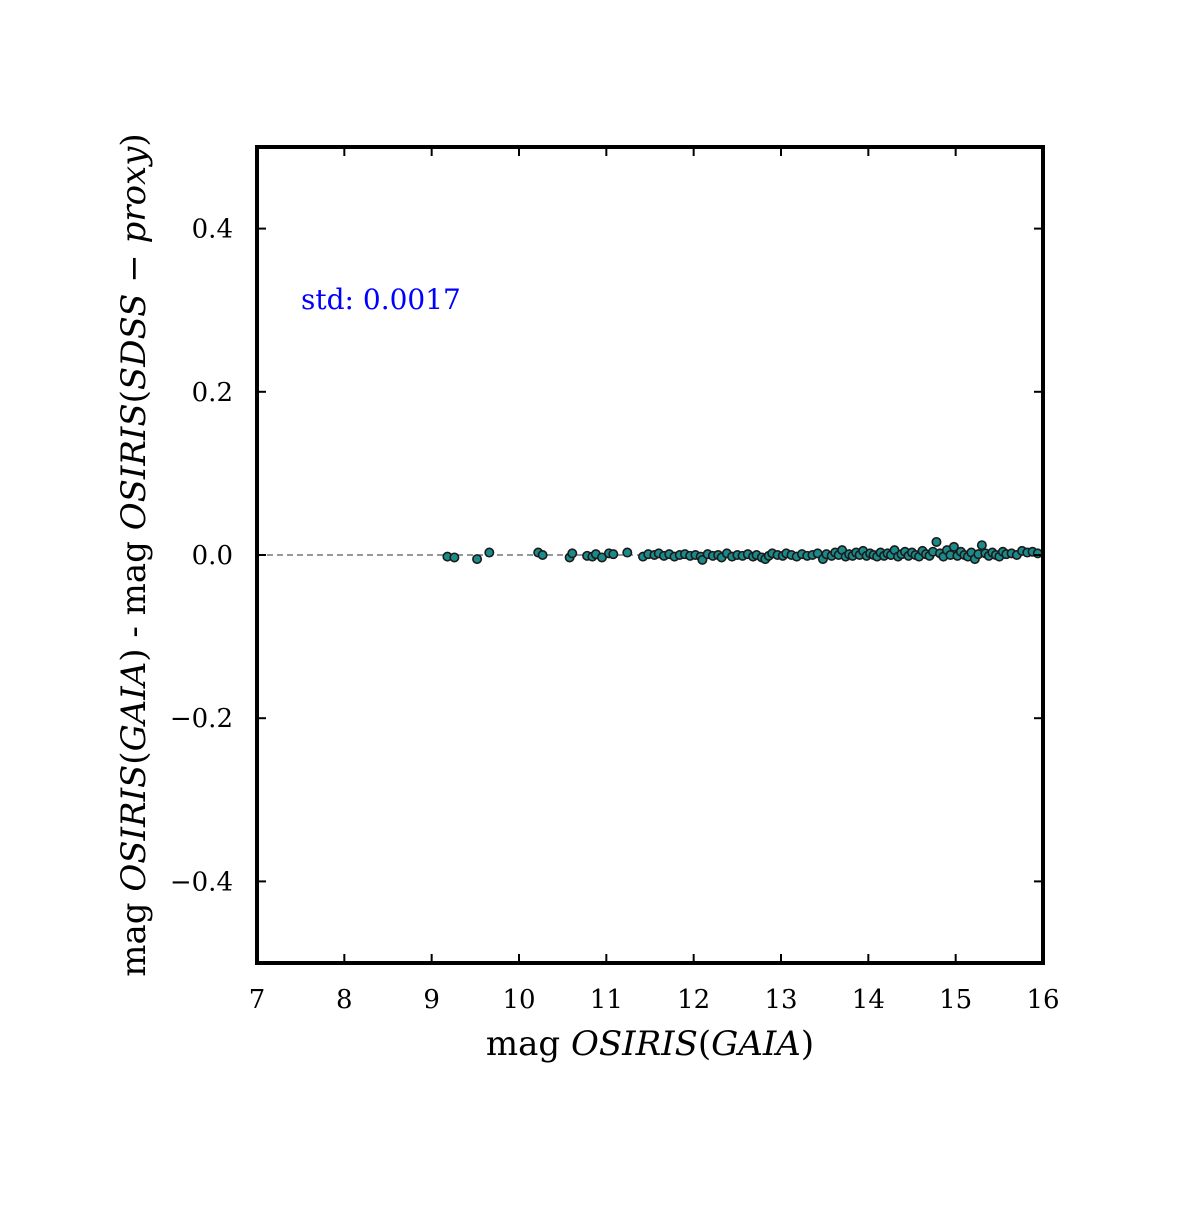  I want to click on y-tick-label: −0.4, so click(201, 882).